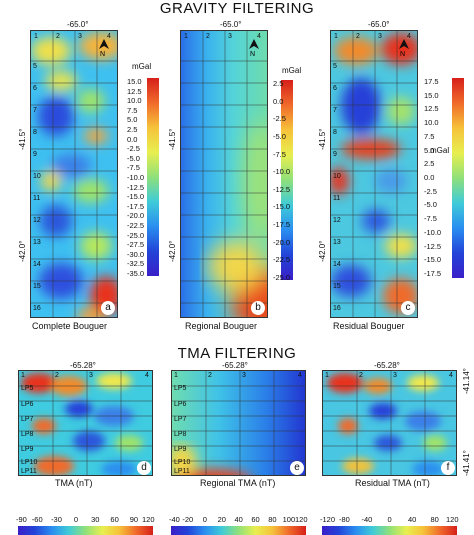  What do you see at coordinates (21, 519) in the screenshot?
I see `colorbar-tick-label: -90` at bounding box center [21, 519].